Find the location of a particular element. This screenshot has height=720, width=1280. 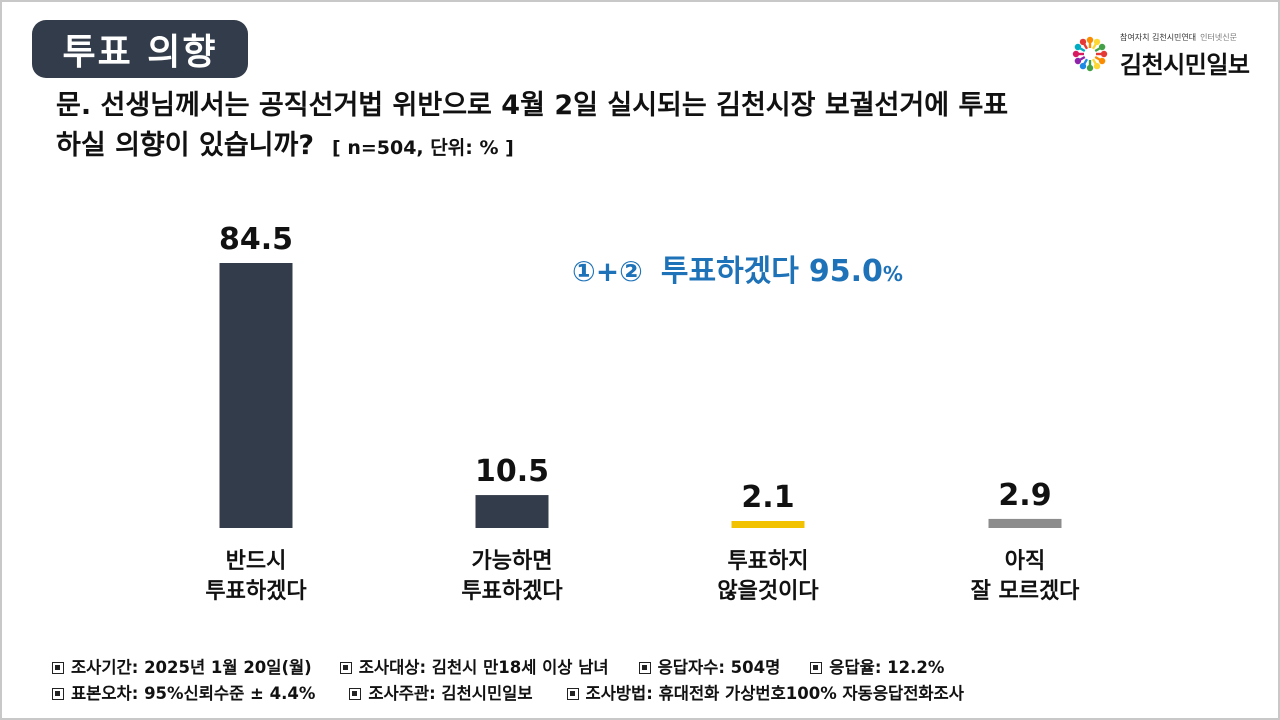

footer-item-row2-3: 조사방법: 휴대전화 가상번호100% 자동응답전화조사 is located at coordinates (765, 694).